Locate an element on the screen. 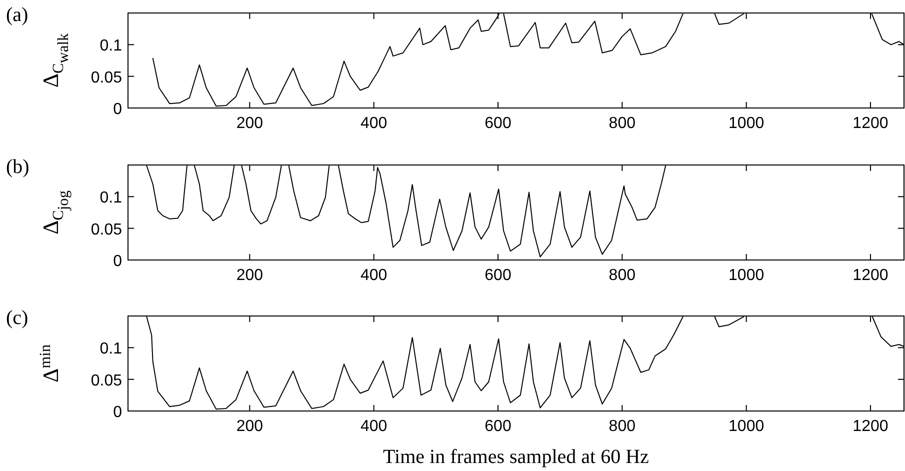  x-axis-title: Time in frames sampled at 60 Hz is located at coordinates (516, 457).